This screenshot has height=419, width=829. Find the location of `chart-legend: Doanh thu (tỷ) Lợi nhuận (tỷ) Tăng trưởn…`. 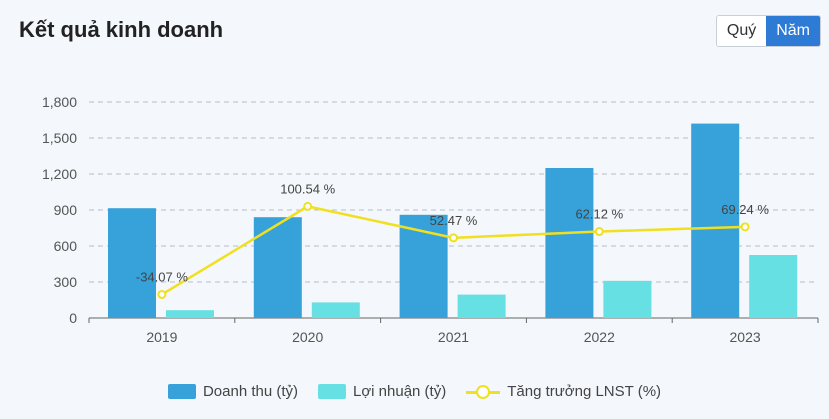

chart-legend: Doanh thu (tỷ) Lợi nhuận (tỷ) Tăng trưởn… is located at coordinates (414, 391).